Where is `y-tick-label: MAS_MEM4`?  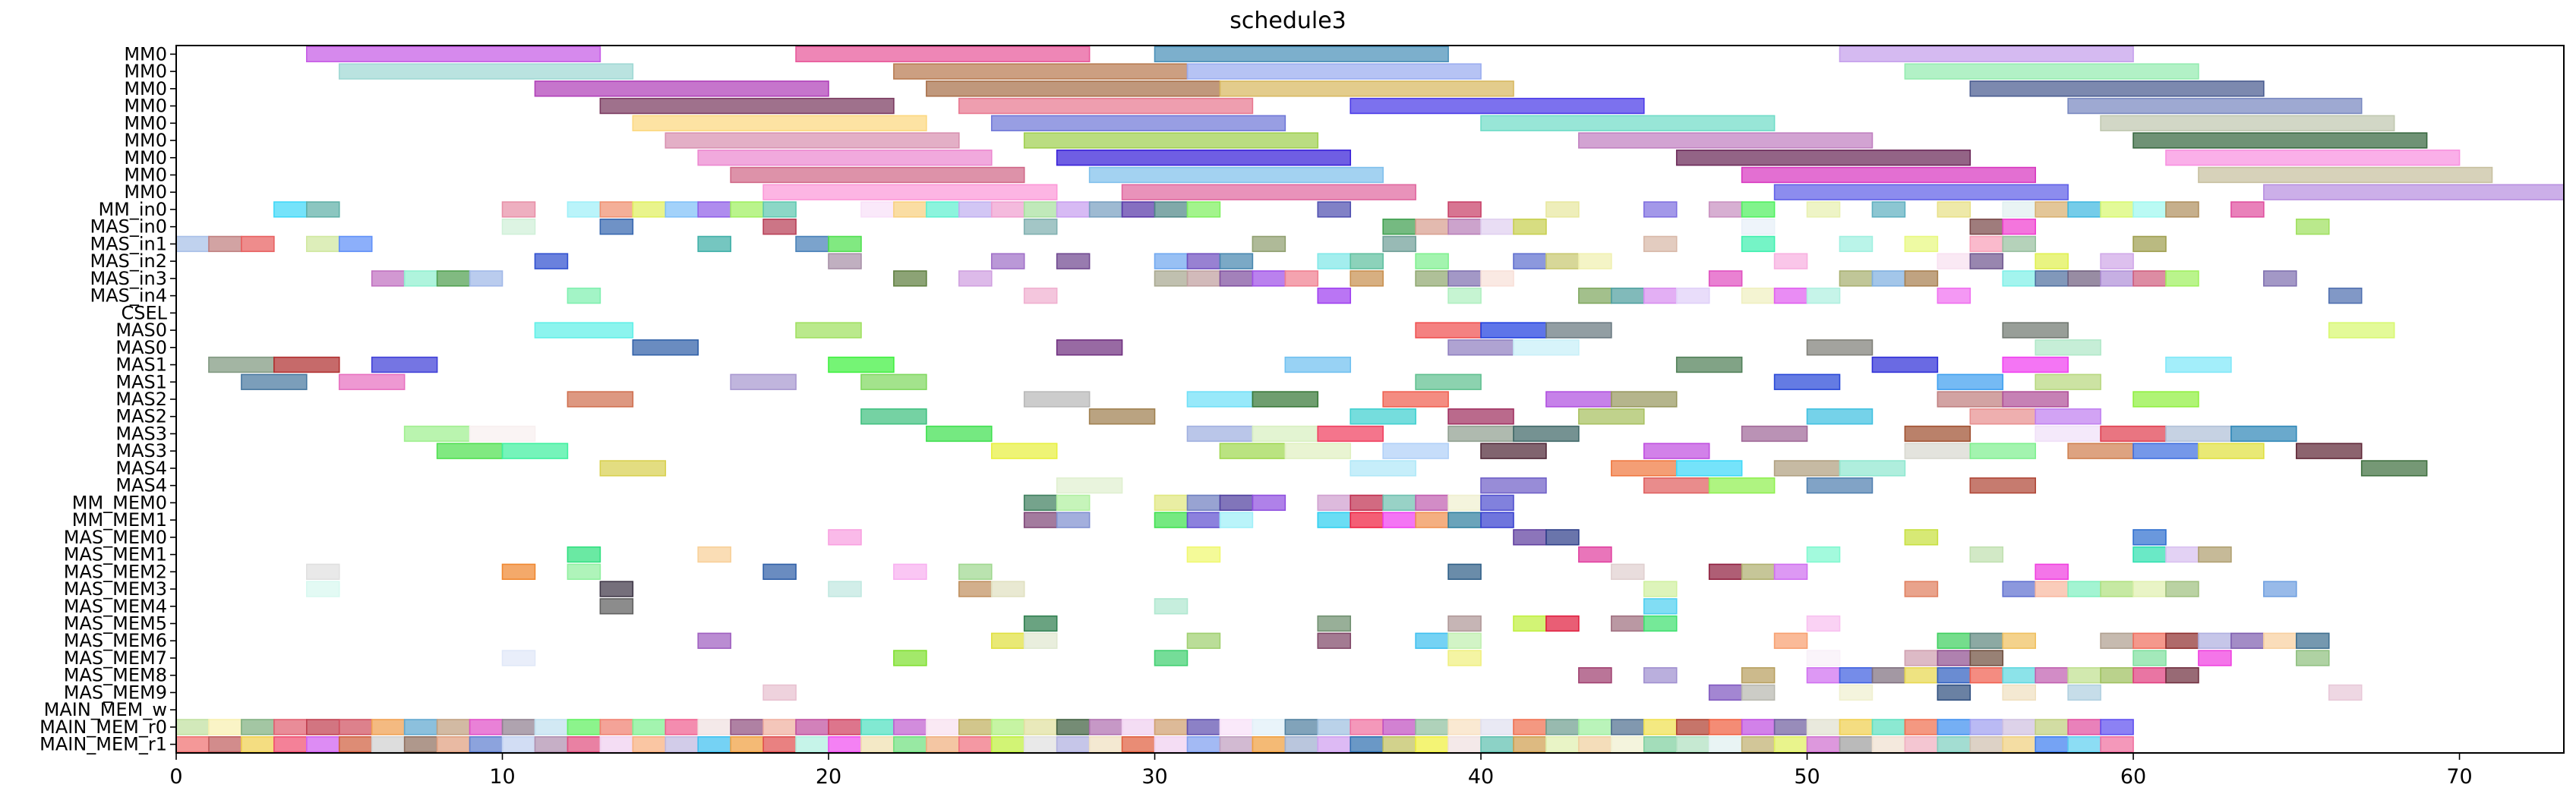
y-tick-label: MAS_MEM4 is located at coordinates (115, 606).